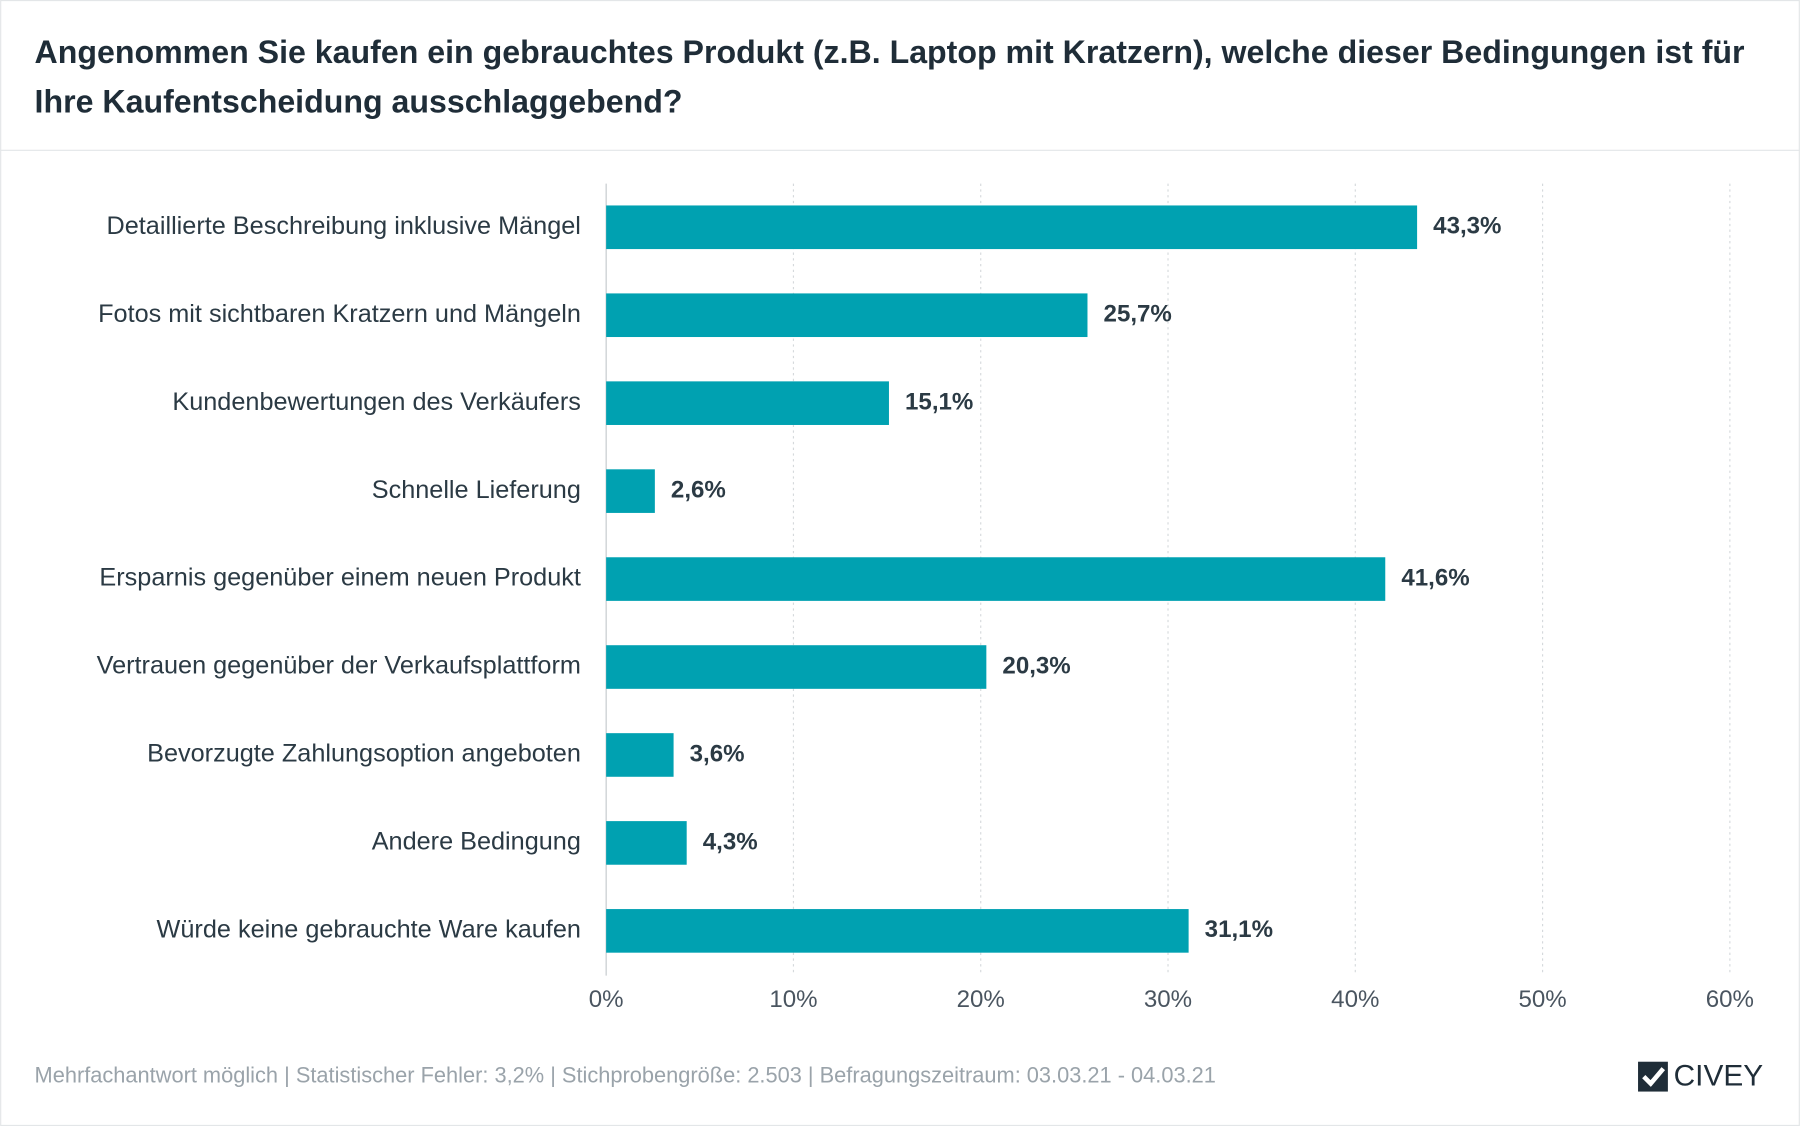  I want to click on y-tick-label: Andere Bedingung, so click(476, 842).